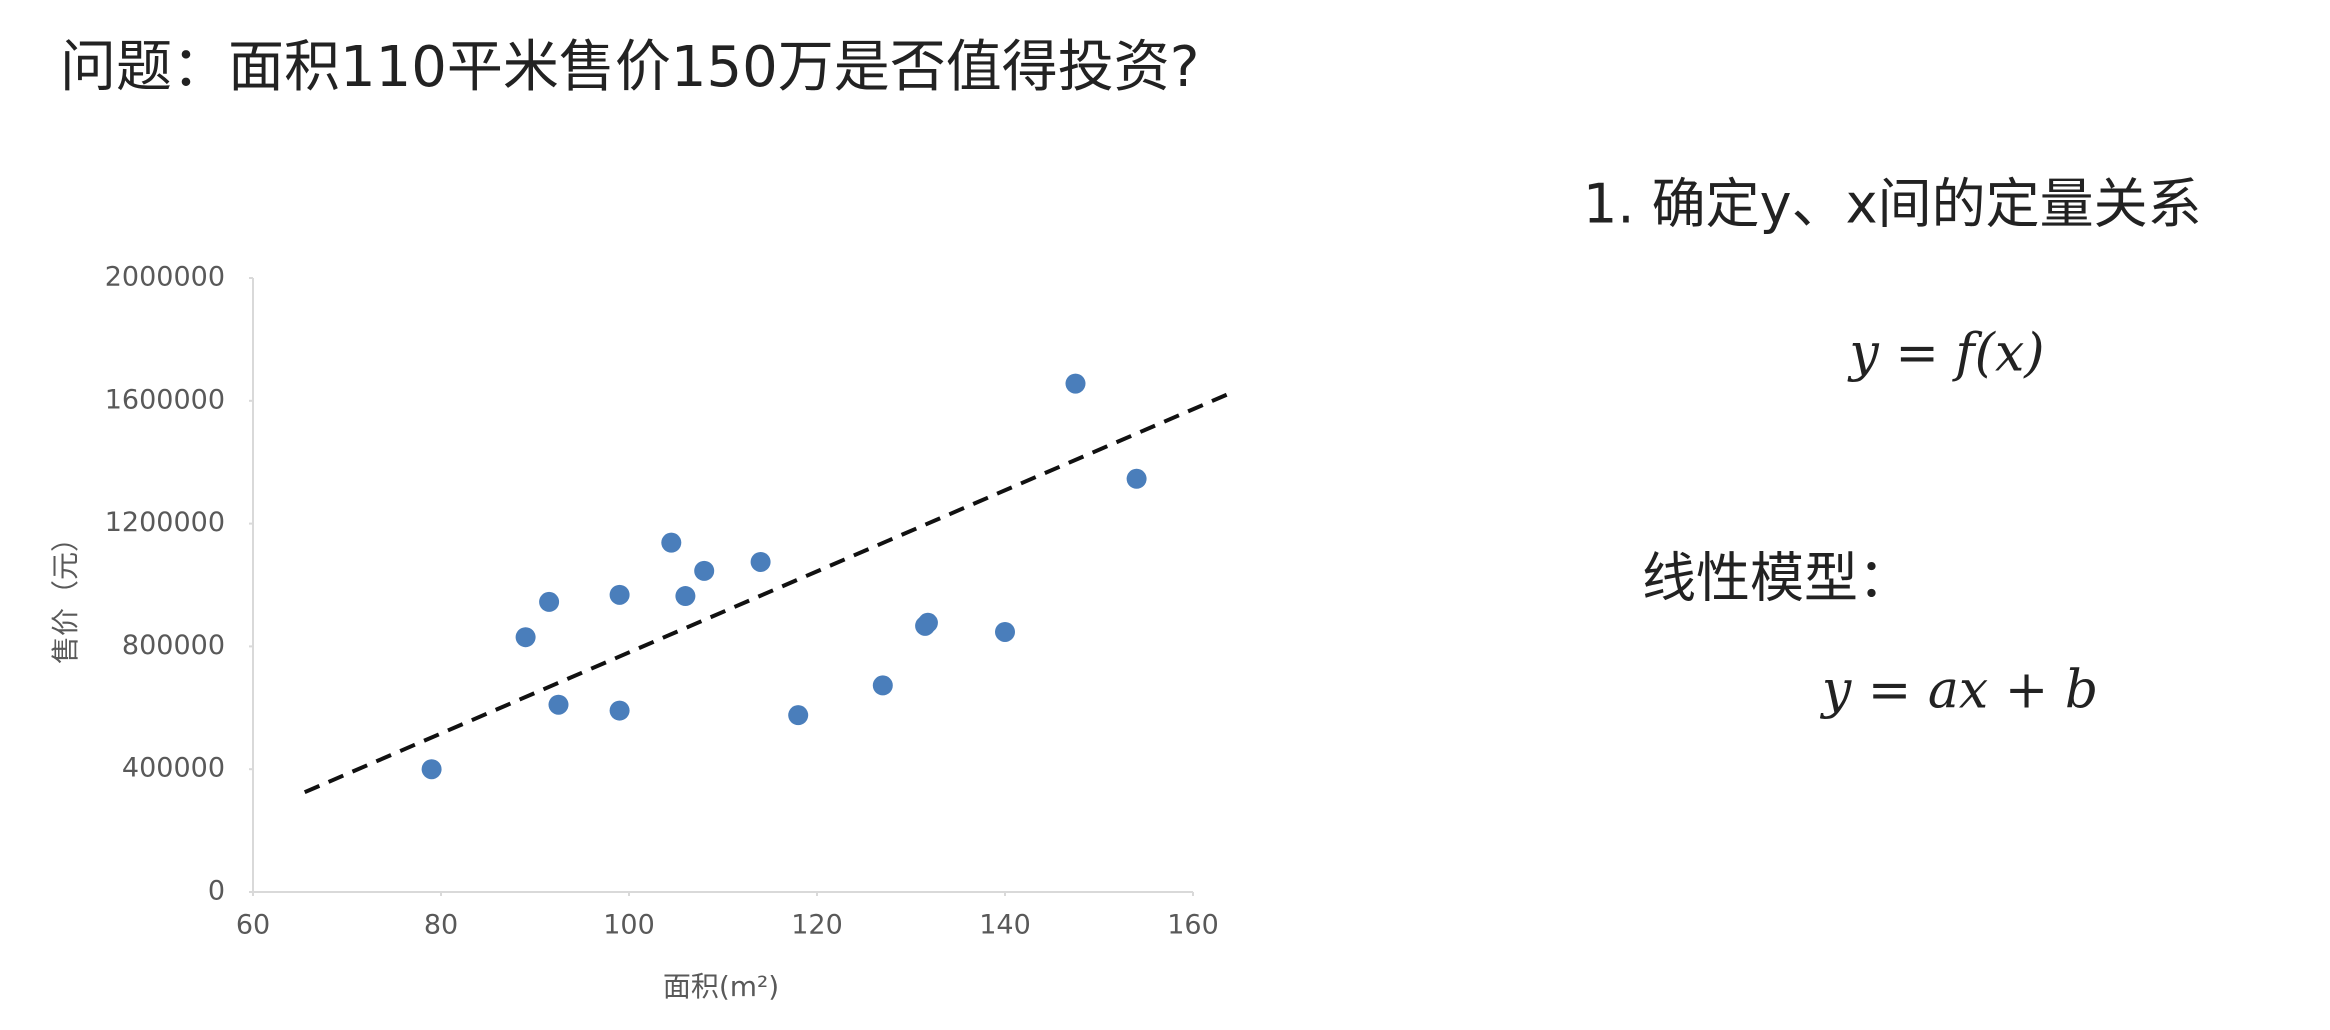  Describe the element at coordinates (173, 768) in the screenshot. I see `y-tick-label: 400000` at that location.